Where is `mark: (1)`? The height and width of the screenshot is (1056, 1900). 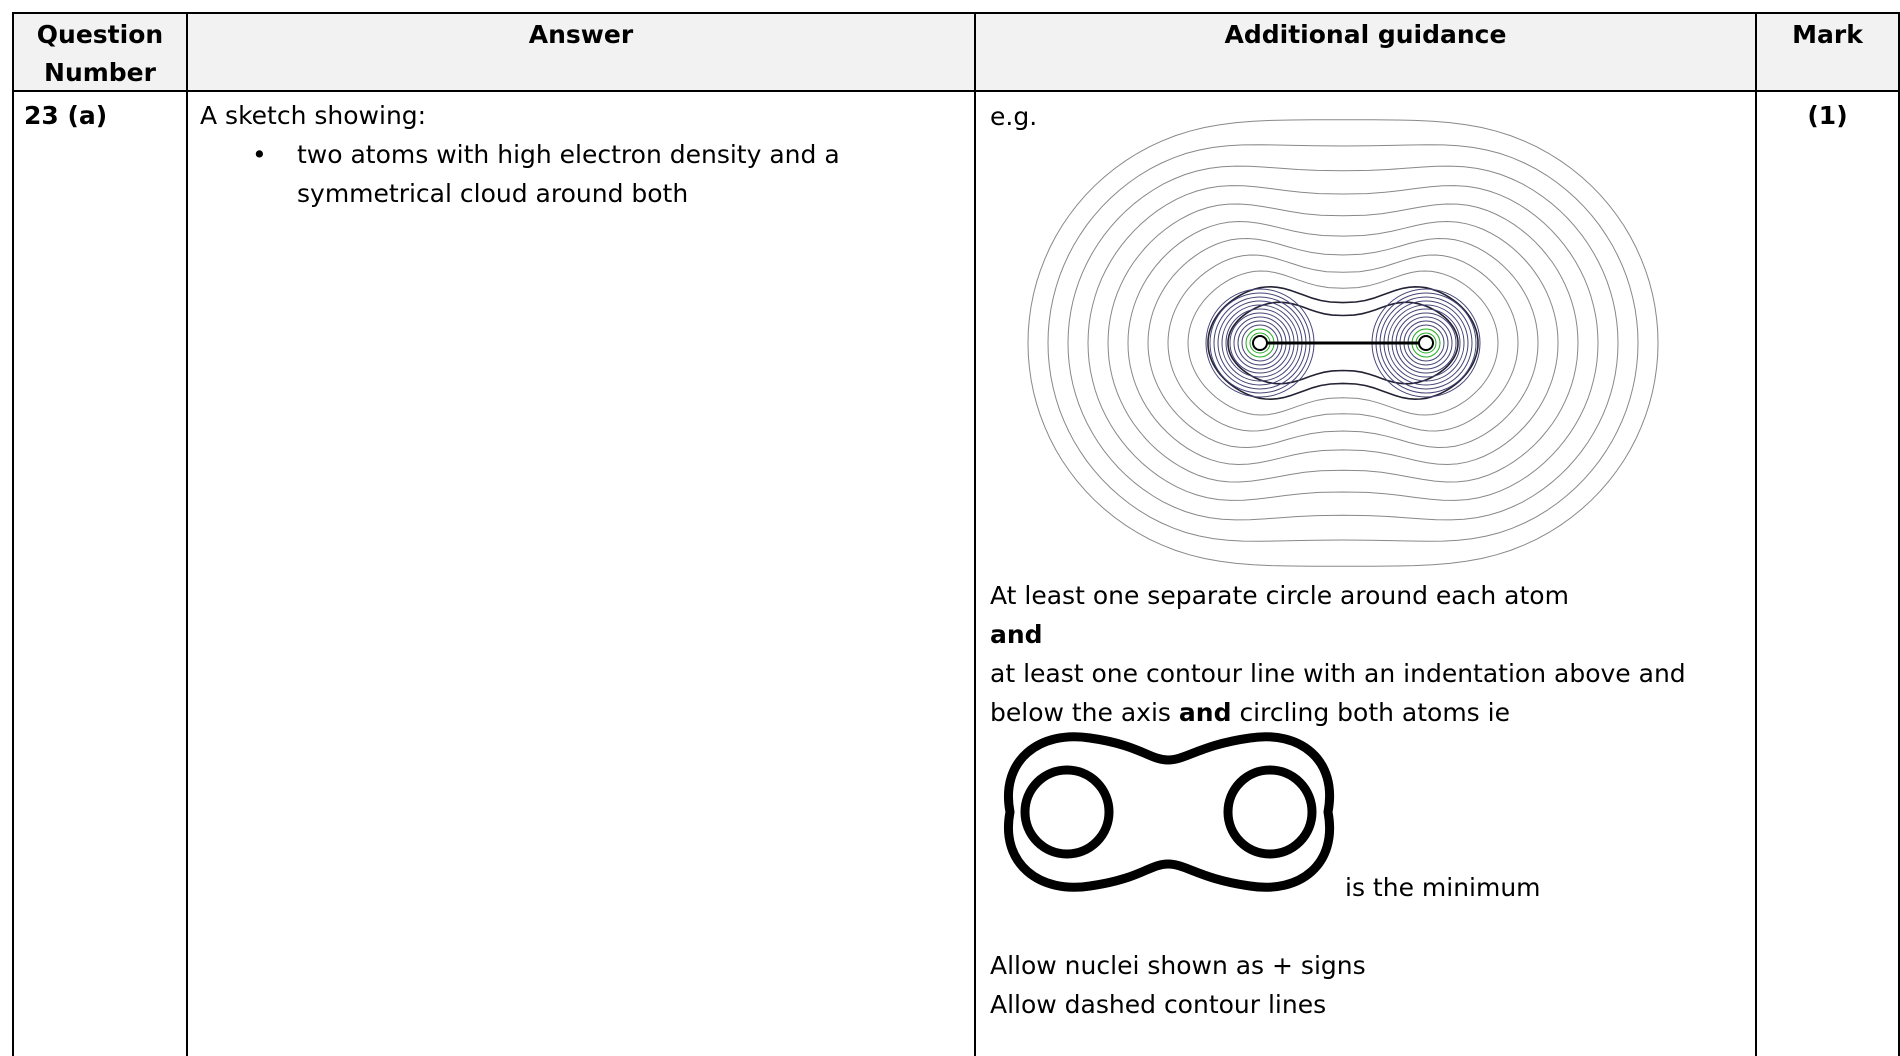
mark: (1) is located at coordinates (1827, 115).